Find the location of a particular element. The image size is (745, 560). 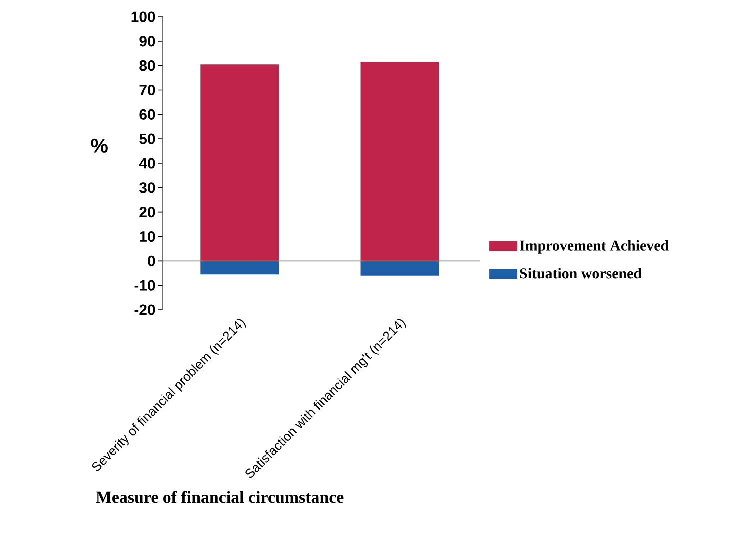

y-tick-label: 50 is located at coordinates (148, 139).